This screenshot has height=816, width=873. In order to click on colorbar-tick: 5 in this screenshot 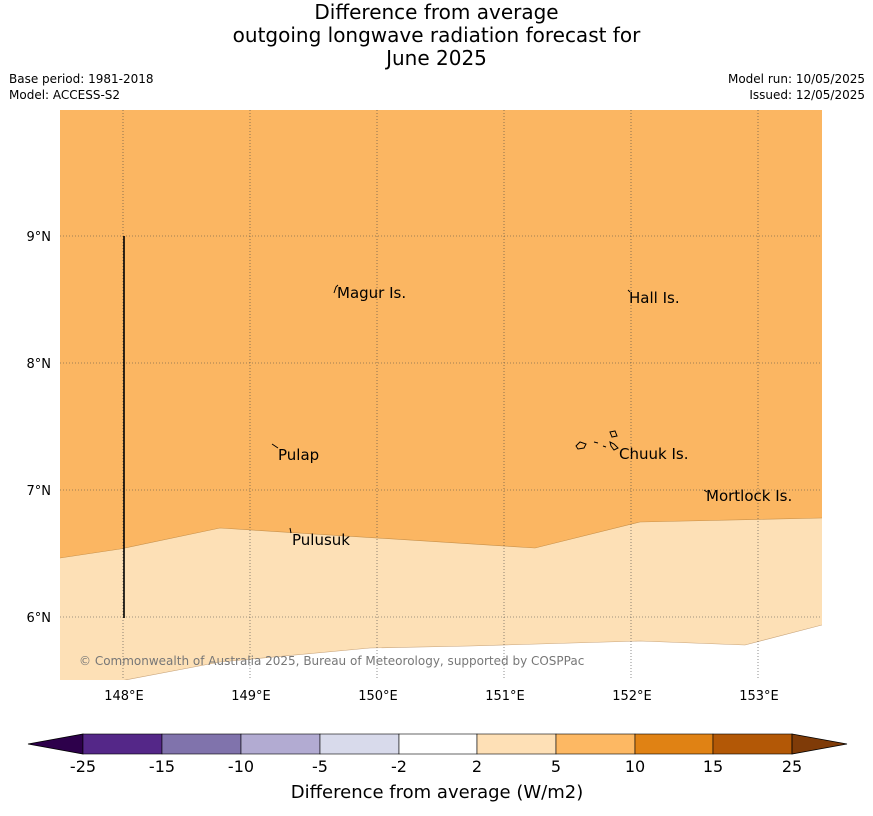, I will do `click(556, 766)`.